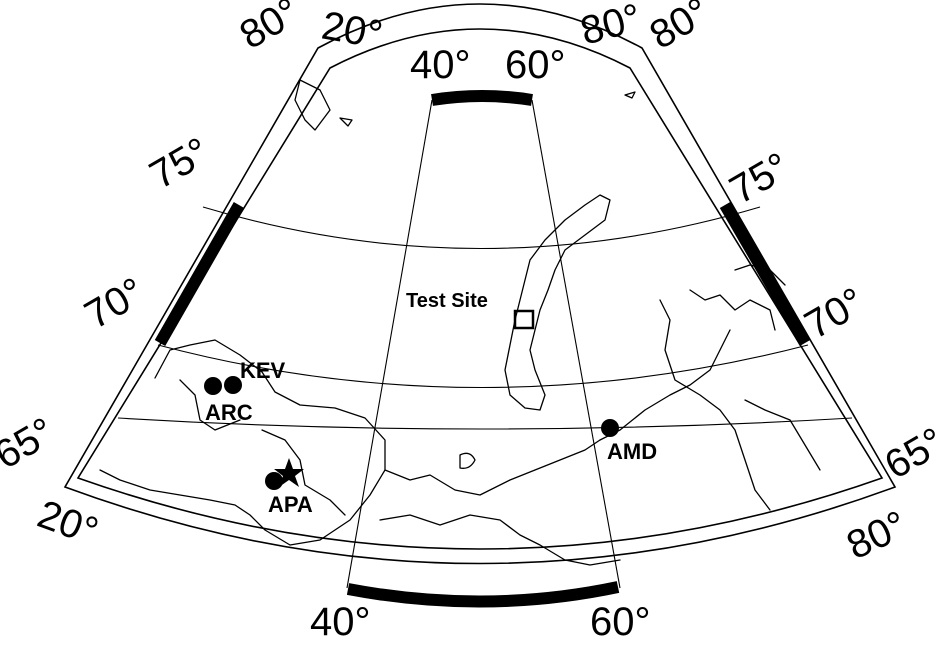 Image resolution: width=942 pixels, height=645 pixels. Describe the element at coordinates (680, 29) in the screenshot. I see `lat-label-right-80: 80°` at that location.